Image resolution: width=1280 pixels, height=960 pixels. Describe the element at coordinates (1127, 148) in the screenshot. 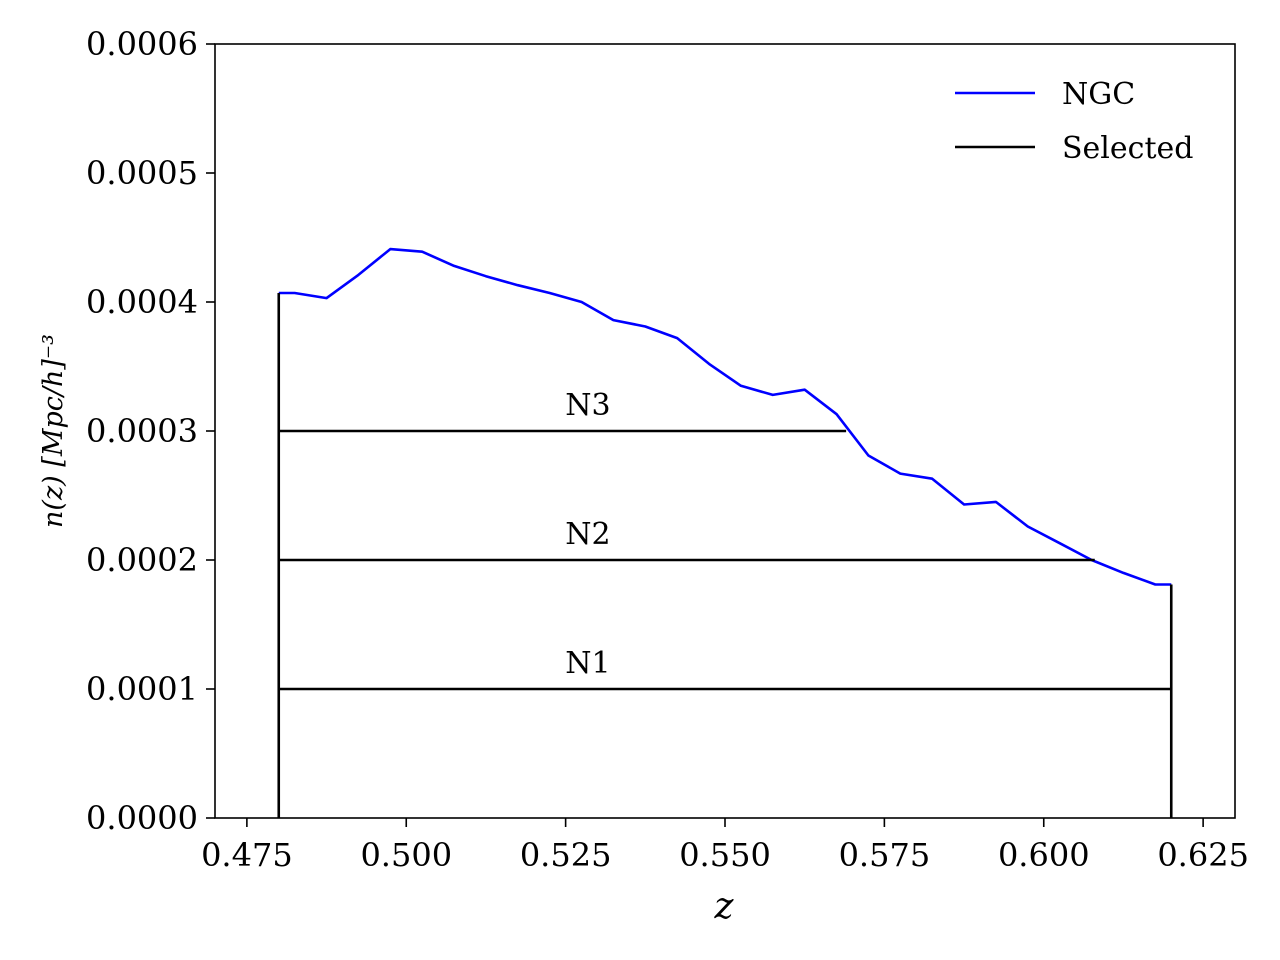

I see `legend-label-selected: Selected` at that location.